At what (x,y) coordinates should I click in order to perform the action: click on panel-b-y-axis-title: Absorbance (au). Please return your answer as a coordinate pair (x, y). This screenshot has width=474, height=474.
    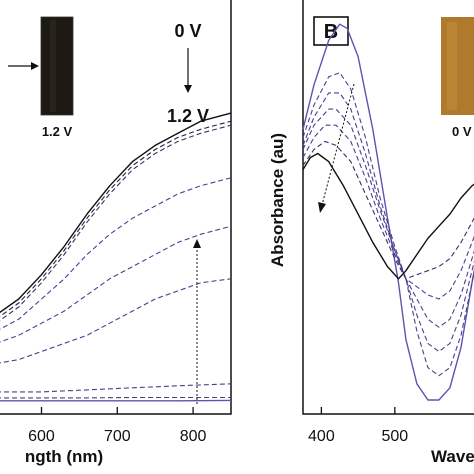
    Looking at the image, I should click on (277, 200).